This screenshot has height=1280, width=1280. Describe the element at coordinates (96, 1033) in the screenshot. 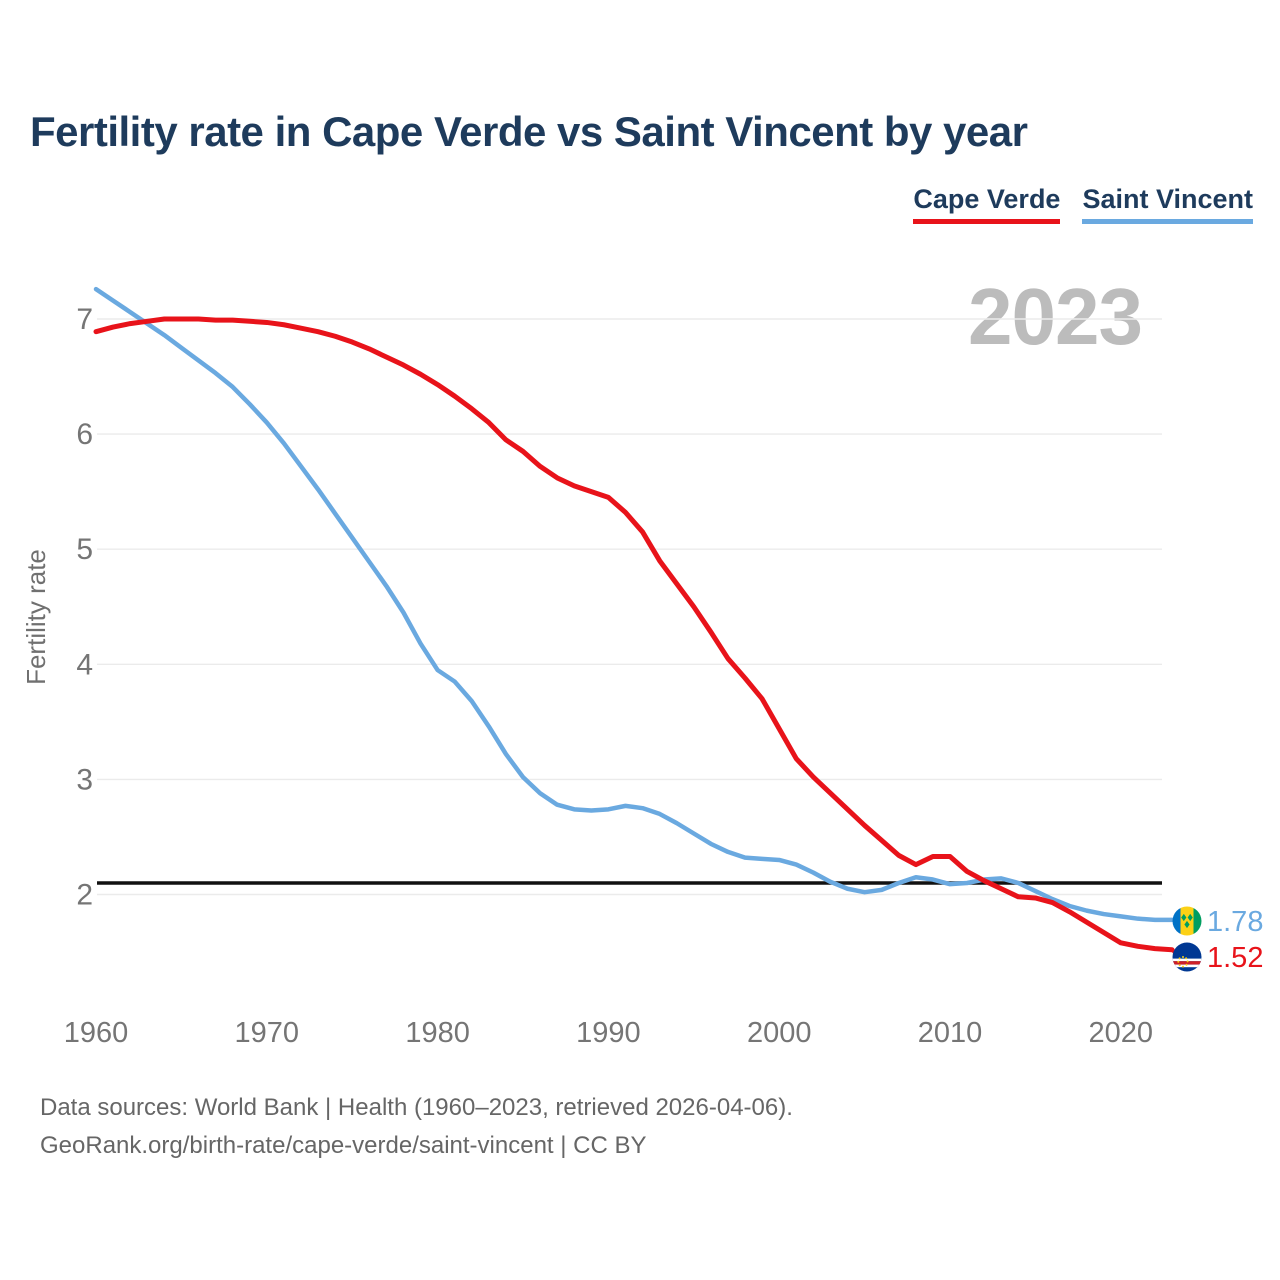

I see `x-tick-label: 1960` at that location.